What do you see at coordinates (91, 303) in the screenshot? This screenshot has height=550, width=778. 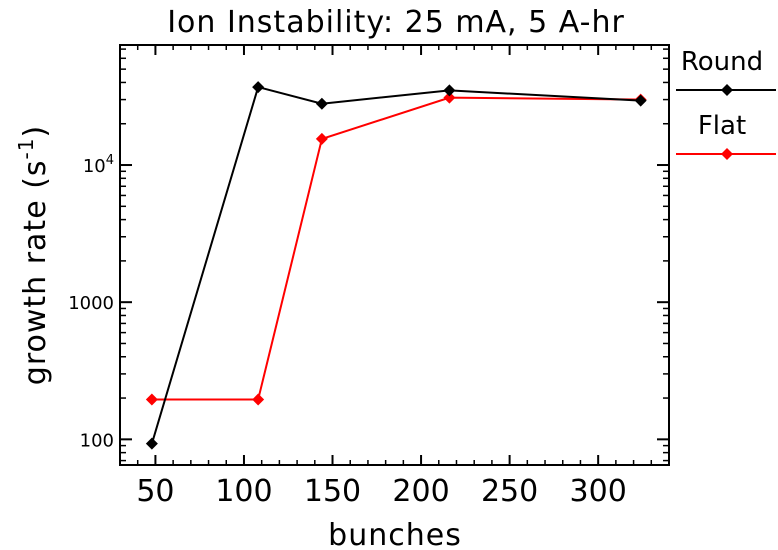 I see `y-tick-label: 1000` at bounding box center [91, 303].